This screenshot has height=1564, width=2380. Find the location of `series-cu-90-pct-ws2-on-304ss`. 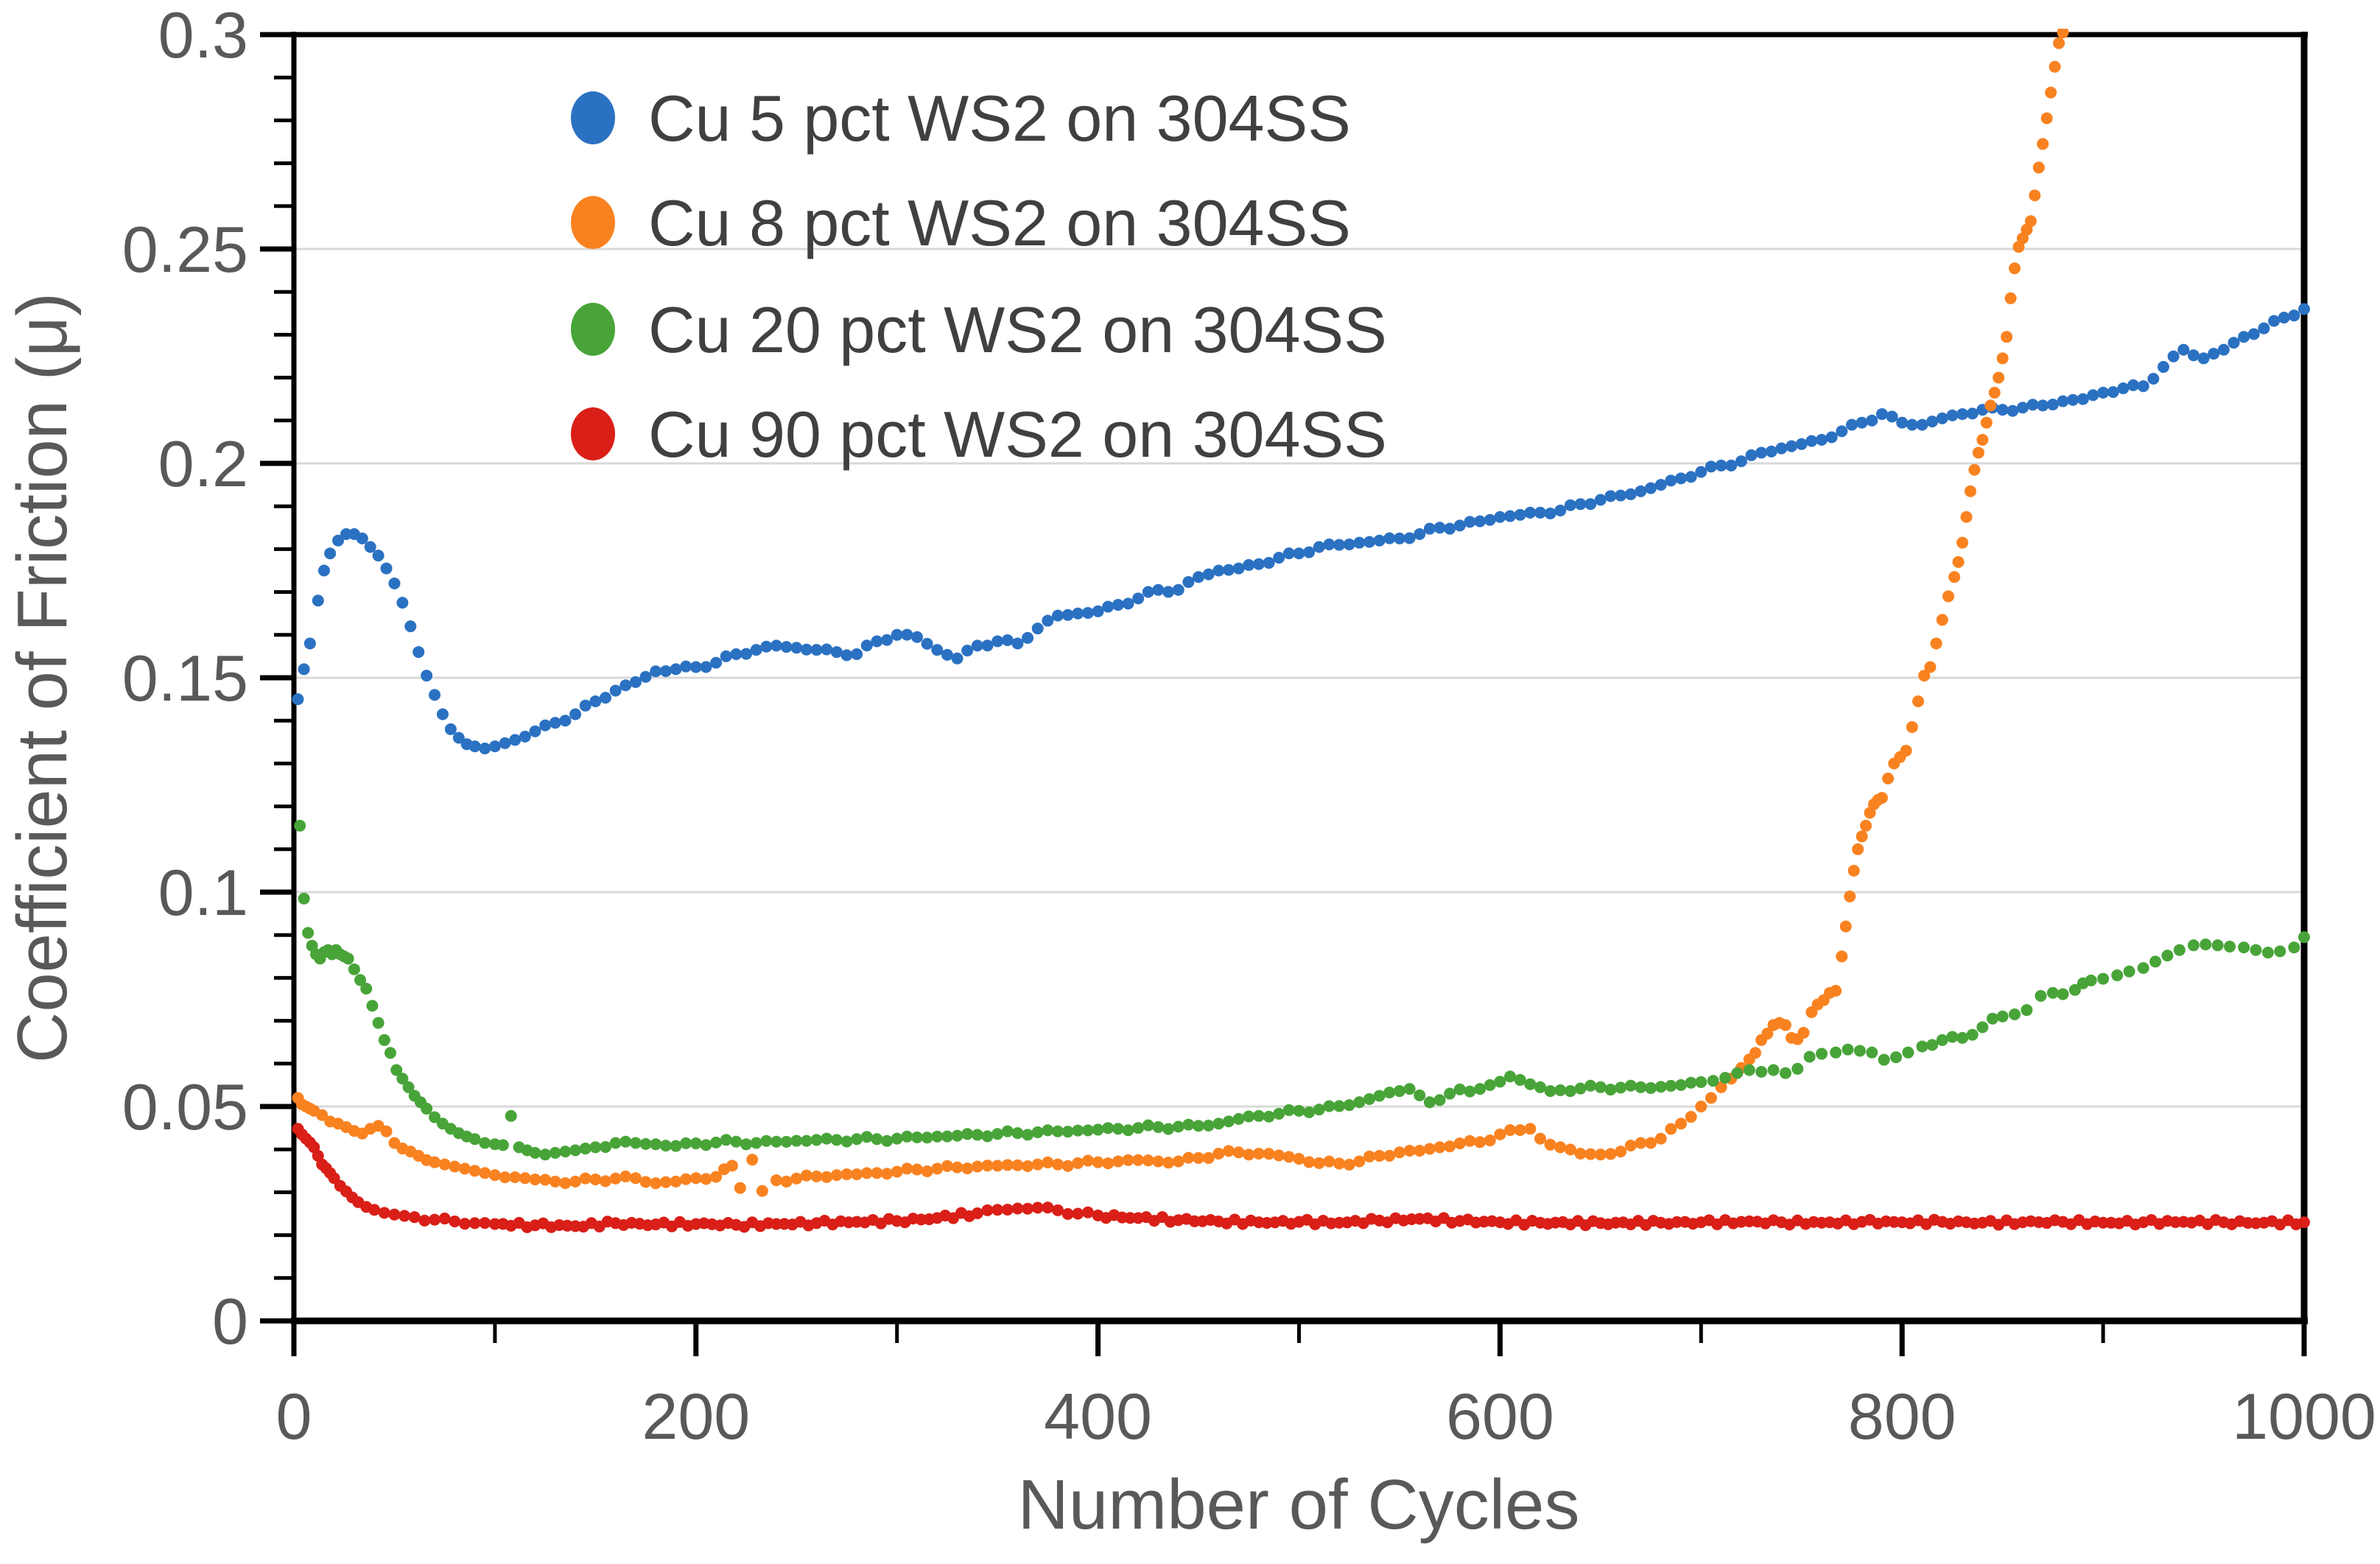

series-cu-90-pct-ws2-on-304ss is located at coordinates (1301, 1178).